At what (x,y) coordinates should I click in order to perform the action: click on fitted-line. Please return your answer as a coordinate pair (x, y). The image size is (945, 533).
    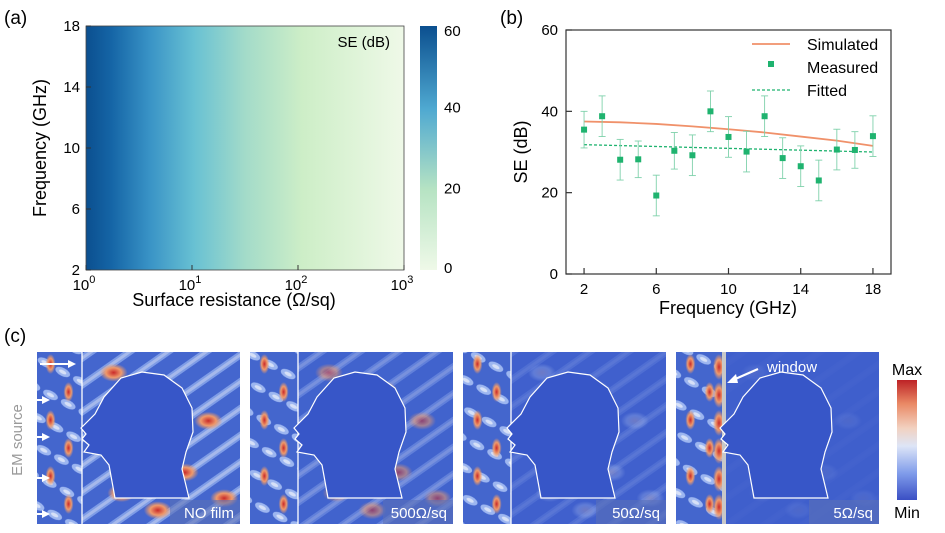
    Looking at the image, I should click on (728, 148).